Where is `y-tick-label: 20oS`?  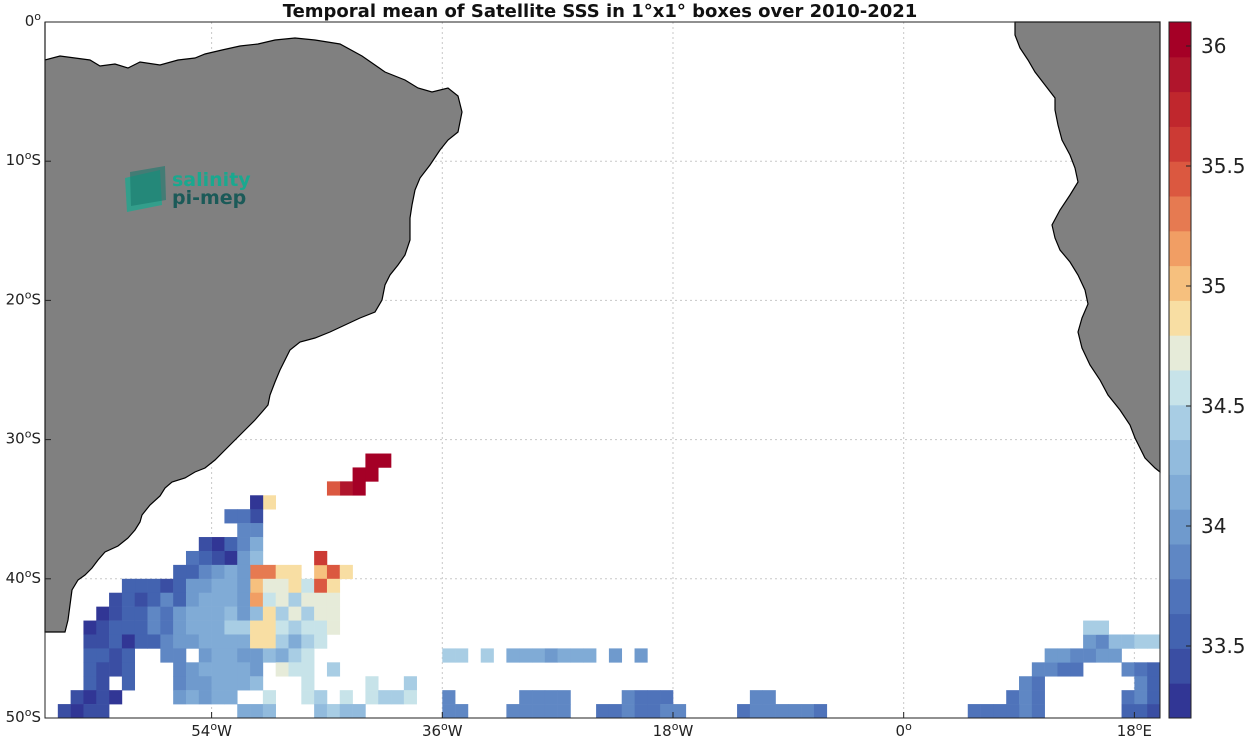 y-tick-label: 20oS is located at coordinates (23, 298).